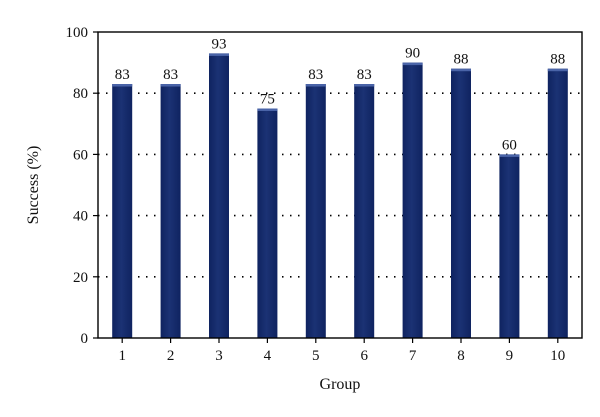  What do you see at coordinates (268, 356) in the screenshot?
I see `x-tick-label: 4` at bounding box center [268, 356].